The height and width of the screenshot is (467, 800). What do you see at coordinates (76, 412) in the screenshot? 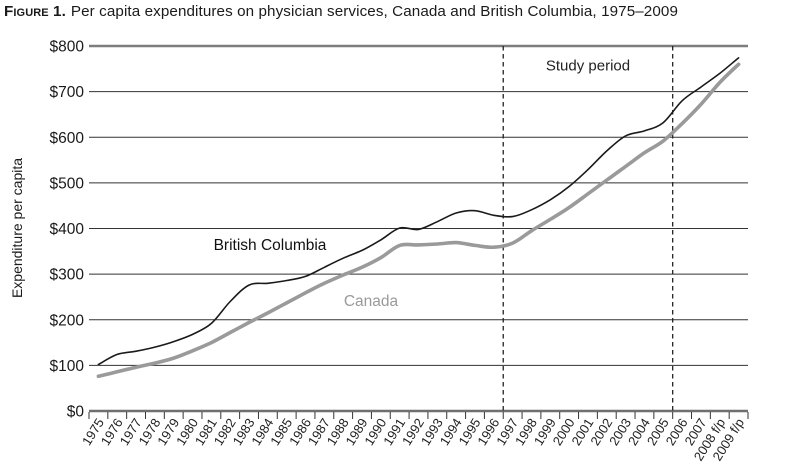
I see `y-tick-label: $0` at bounding box center [76, 412].